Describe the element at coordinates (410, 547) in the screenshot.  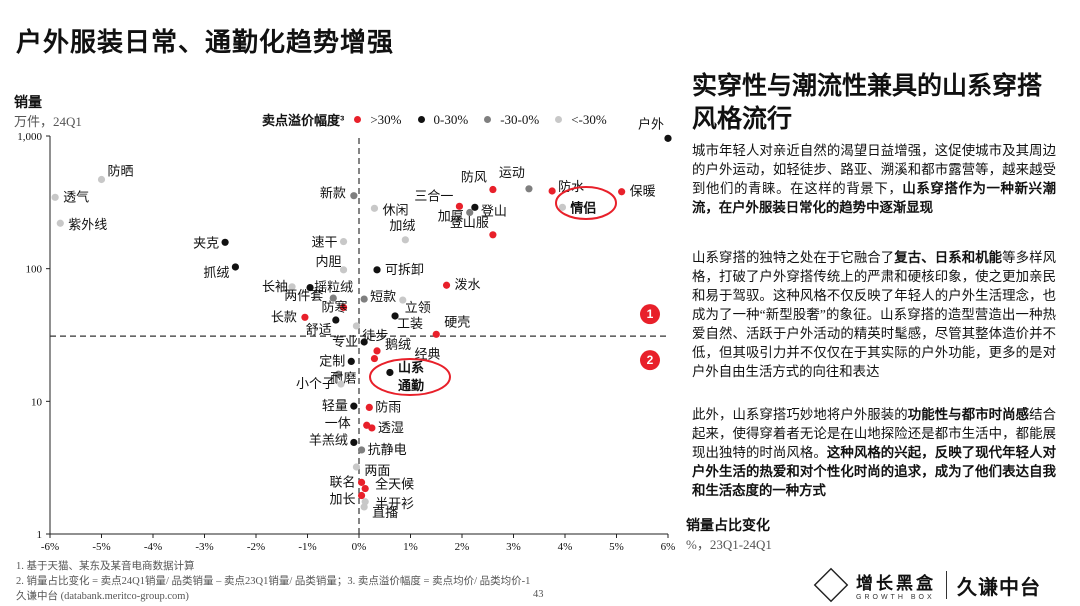
I see `x-tick-label: 1%` at that location.